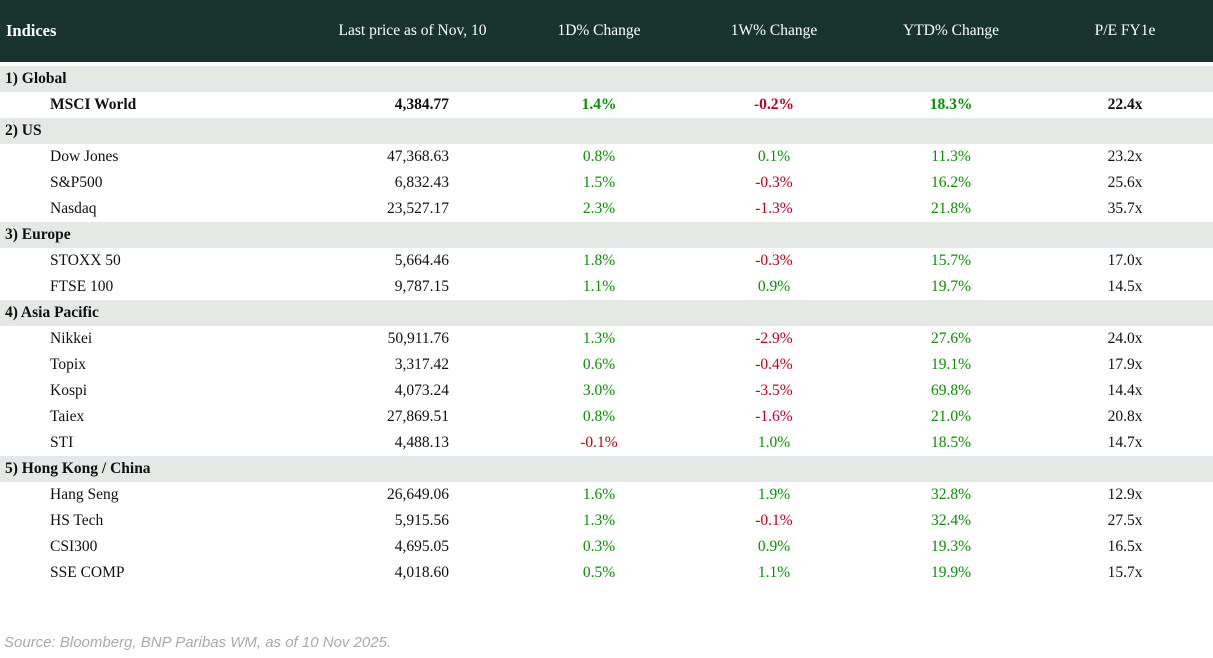  I want to click on table-row: SSE COMP 4,018.60 0.5% 1.1% 19.9% 15.7x, so click(606, 573).